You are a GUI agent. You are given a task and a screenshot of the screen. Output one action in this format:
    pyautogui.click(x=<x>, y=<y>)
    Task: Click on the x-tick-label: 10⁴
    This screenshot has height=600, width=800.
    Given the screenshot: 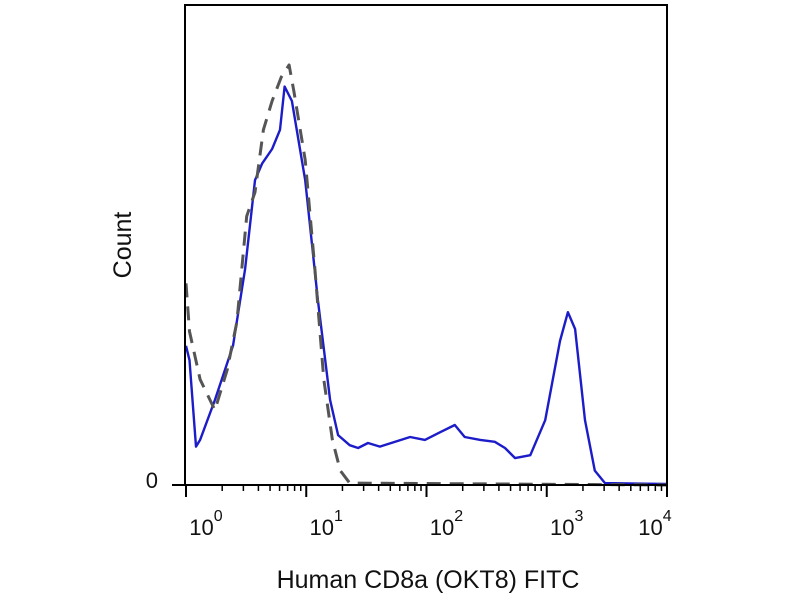 What is the action you would take?
    pyautogui.click(x=654, y=524)
    